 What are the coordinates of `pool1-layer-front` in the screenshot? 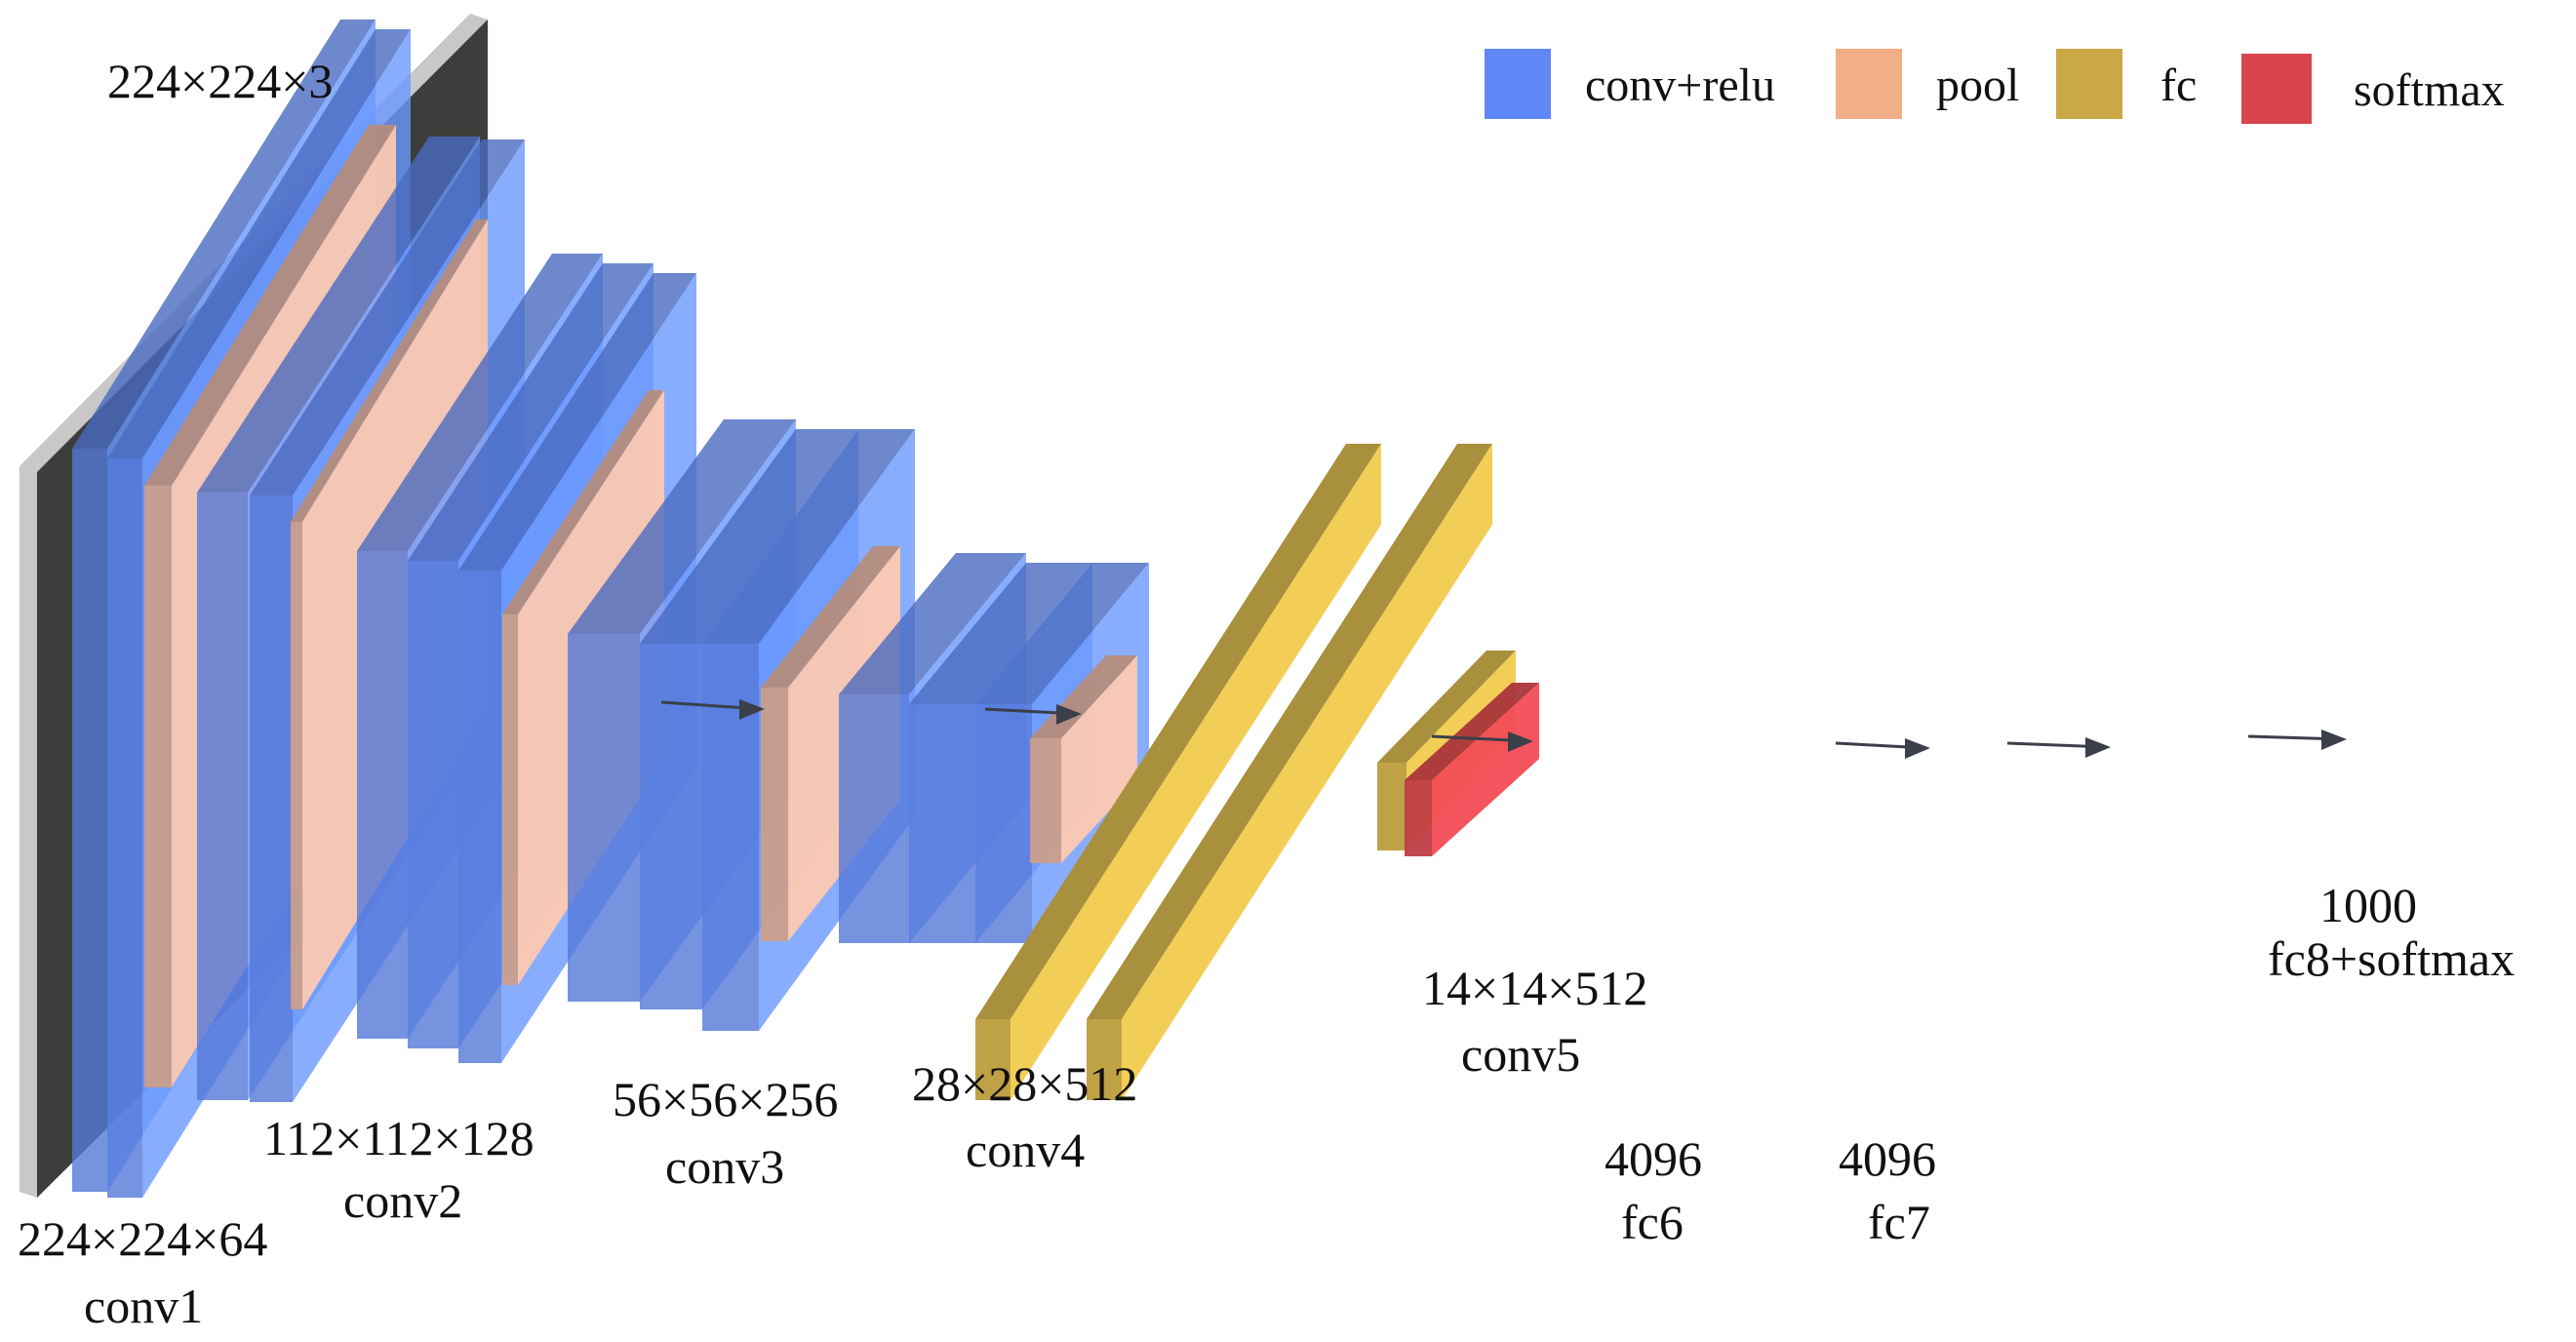 It's located at (158, 786).